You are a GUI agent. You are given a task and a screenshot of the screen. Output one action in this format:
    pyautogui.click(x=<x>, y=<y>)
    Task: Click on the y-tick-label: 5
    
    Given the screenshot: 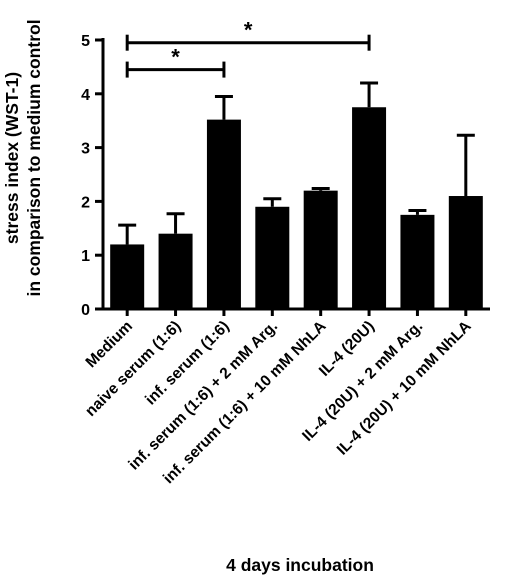 What is the action you would take?
    pyautogui.click(x=85, y=41)
    